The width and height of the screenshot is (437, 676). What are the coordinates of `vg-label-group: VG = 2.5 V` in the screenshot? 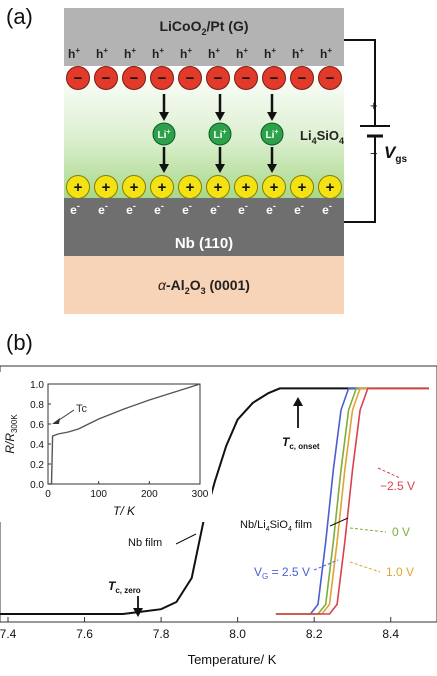 It's located at (296, 570).